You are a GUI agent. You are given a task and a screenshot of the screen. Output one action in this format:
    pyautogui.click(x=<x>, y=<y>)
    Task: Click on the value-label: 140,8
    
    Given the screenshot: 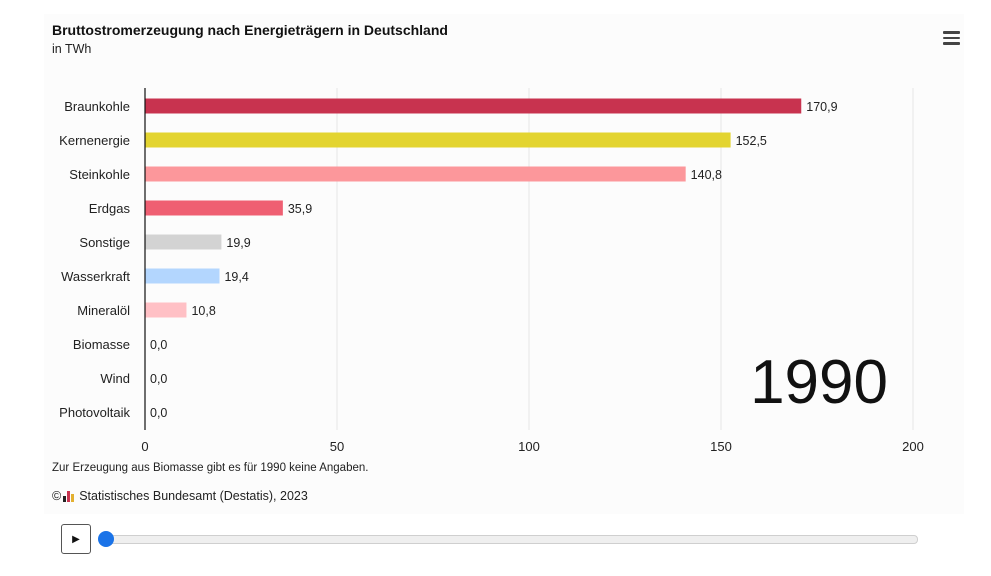 What is the action you would take?
    pyautogui.click(x=706, y=175)
    